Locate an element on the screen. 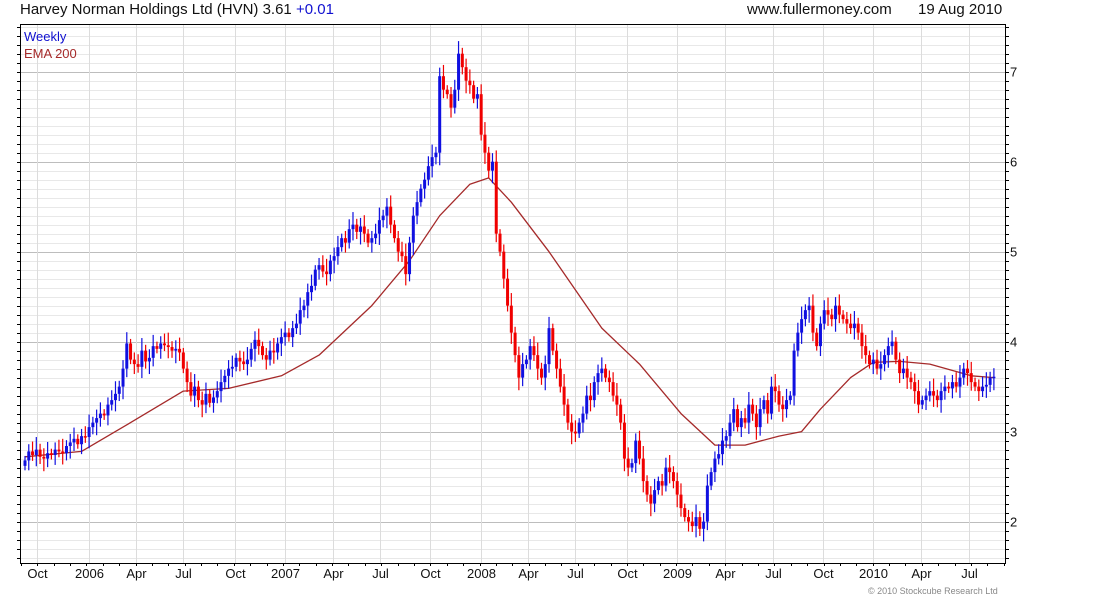 This screenshot has width=1100, height=600. x-tick-label: Jul is located at coordinates (575, 573).